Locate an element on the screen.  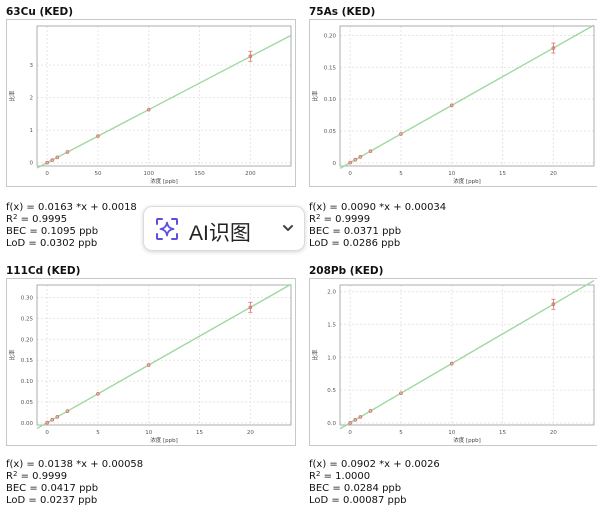
chart-title: 111Cd (KED) is located at coordinates (43, 271).